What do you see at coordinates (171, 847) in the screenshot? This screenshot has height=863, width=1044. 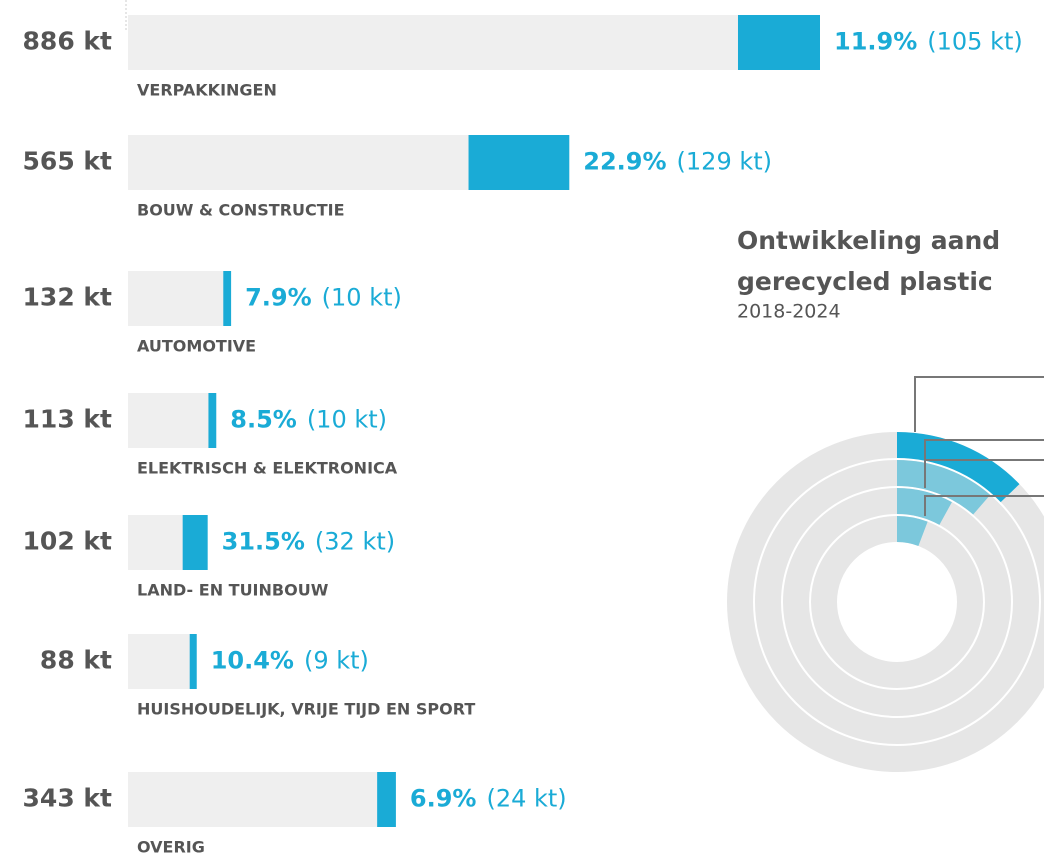 I see `category-label: OVERIG` at bounding box center [171, 847].